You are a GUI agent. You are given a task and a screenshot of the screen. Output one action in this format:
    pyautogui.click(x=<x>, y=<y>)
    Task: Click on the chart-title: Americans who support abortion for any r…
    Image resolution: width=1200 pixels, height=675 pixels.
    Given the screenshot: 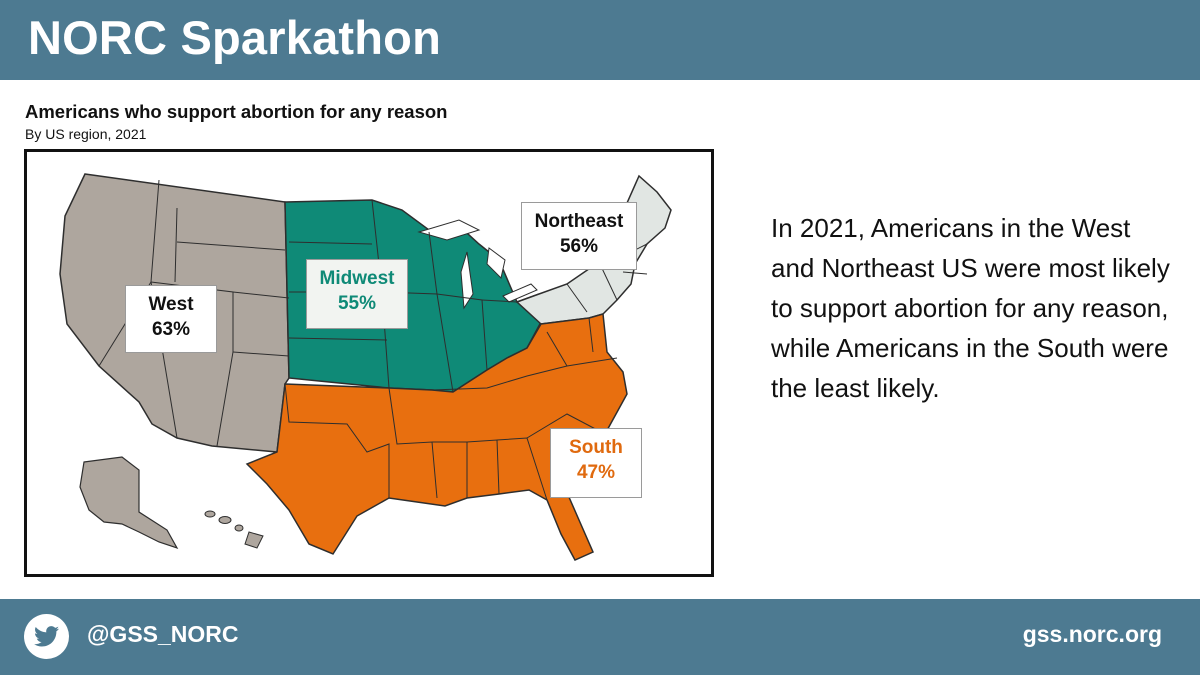 What is the action you would take?
    pyautogui.click(x=236, y=111)
    